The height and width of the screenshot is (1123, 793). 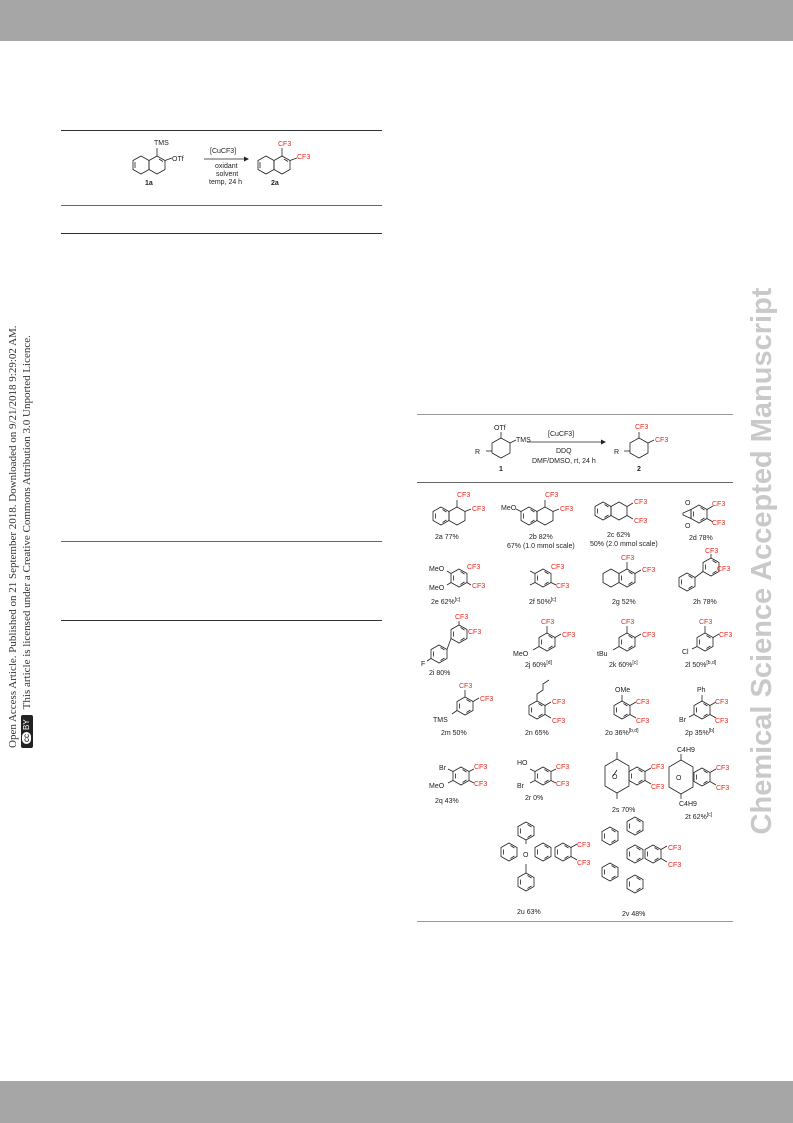 I want to click on cf3-2e-2: CF3, so click(x=478, y=586).